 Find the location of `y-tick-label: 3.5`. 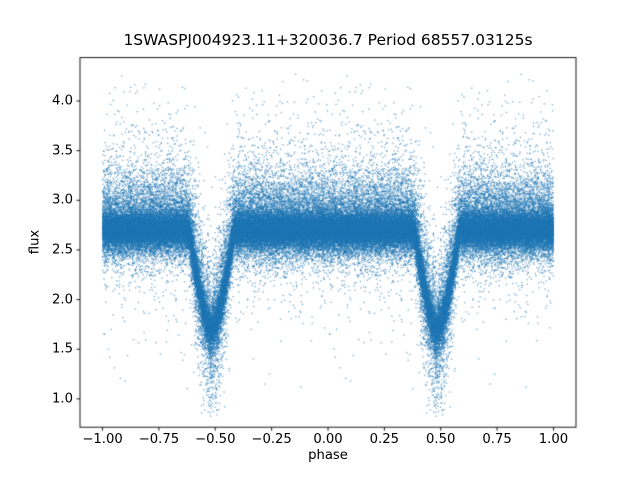

y-tick-label: 3.5 is located at coordinates (62, 151).